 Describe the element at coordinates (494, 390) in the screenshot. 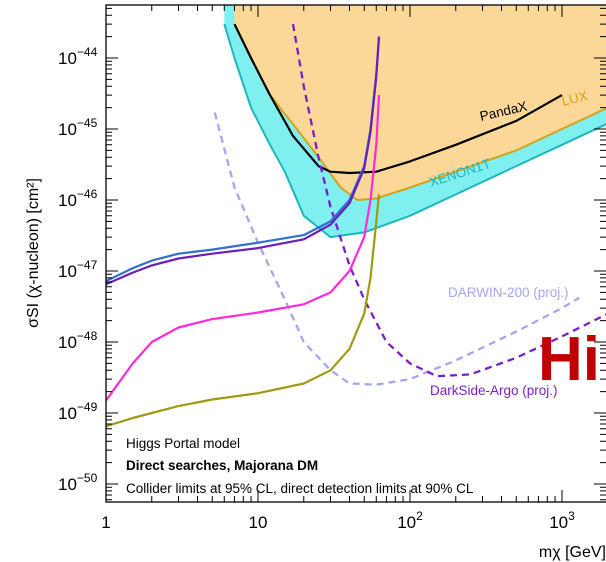

I see `curve-label: DarkSide-Argo (proj.)` at that location.